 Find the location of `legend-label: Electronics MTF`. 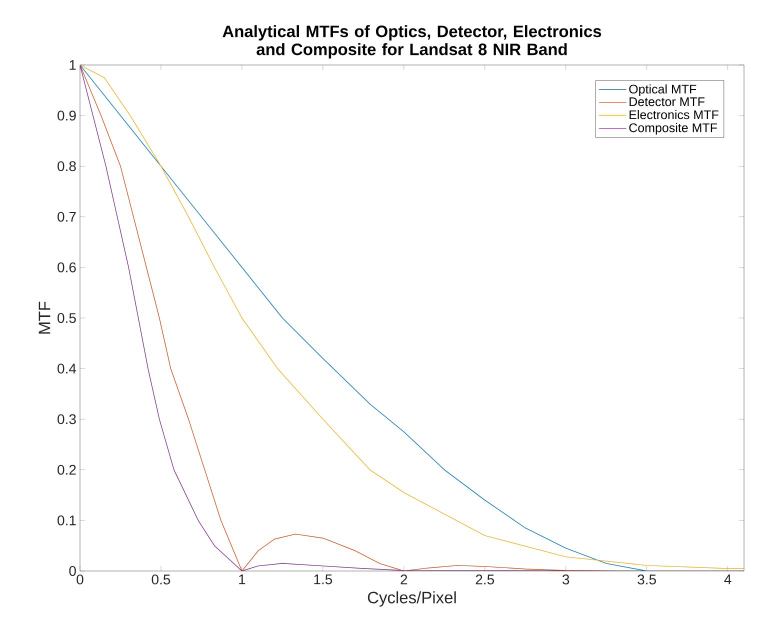

legend-label: Electronics MTF is located at coordinates (674, 115).